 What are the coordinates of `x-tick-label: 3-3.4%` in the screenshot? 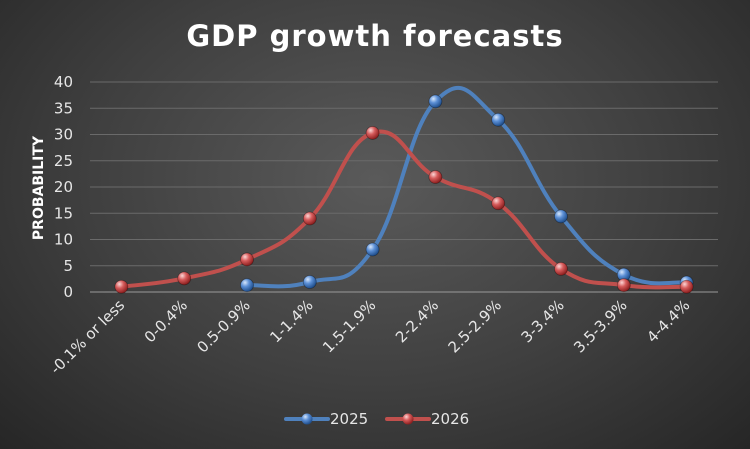 It's located at (543, 321).